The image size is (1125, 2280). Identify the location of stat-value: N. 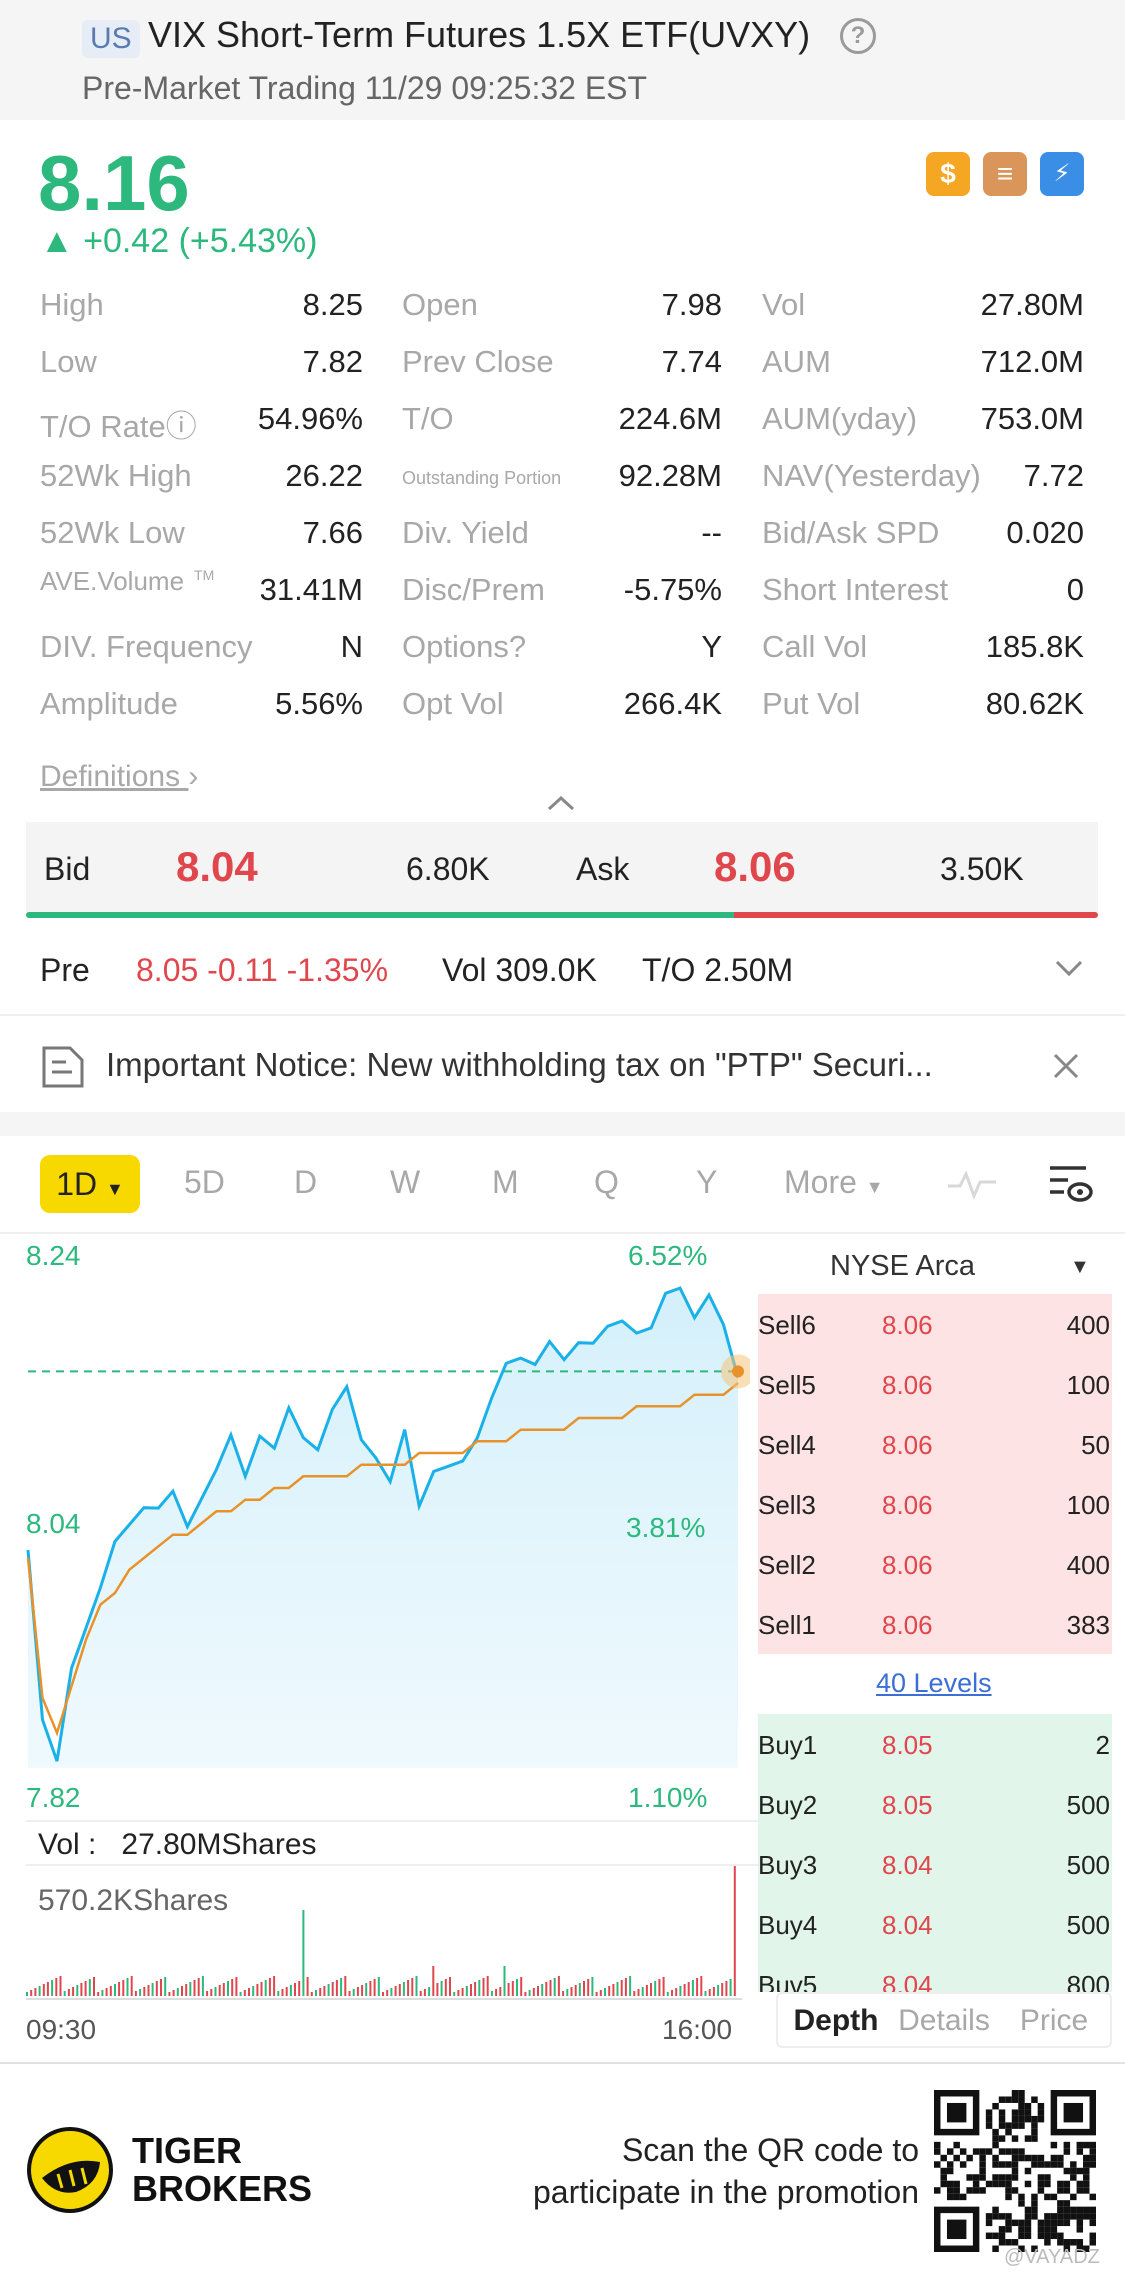
(351, 646).